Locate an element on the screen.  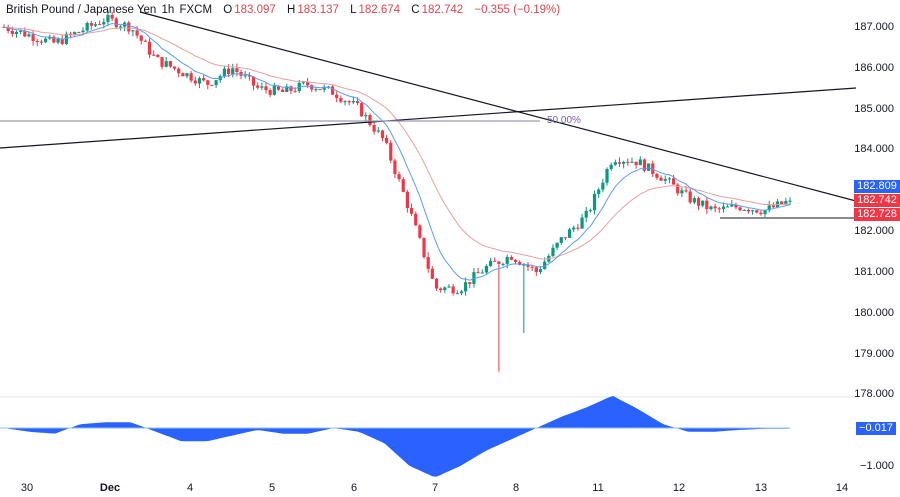
oscillator-value-tag: −0.017 is located at coordinates (876, 428).